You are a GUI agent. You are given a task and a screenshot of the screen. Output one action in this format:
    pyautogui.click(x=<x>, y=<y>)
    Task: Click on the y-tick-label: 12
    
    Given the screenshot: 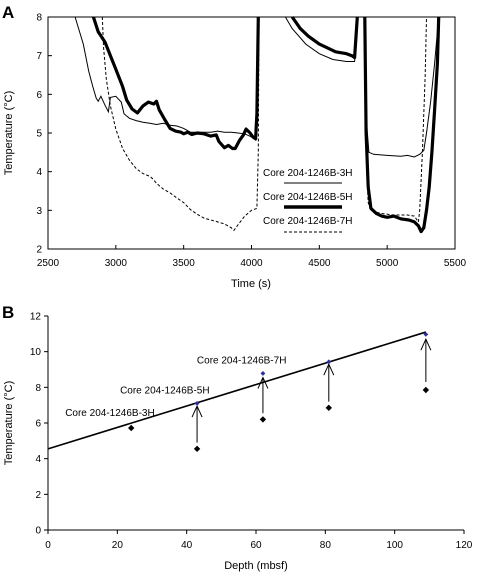 What is the action you would take?
    pyautogui.click(x=36, y=317)
    